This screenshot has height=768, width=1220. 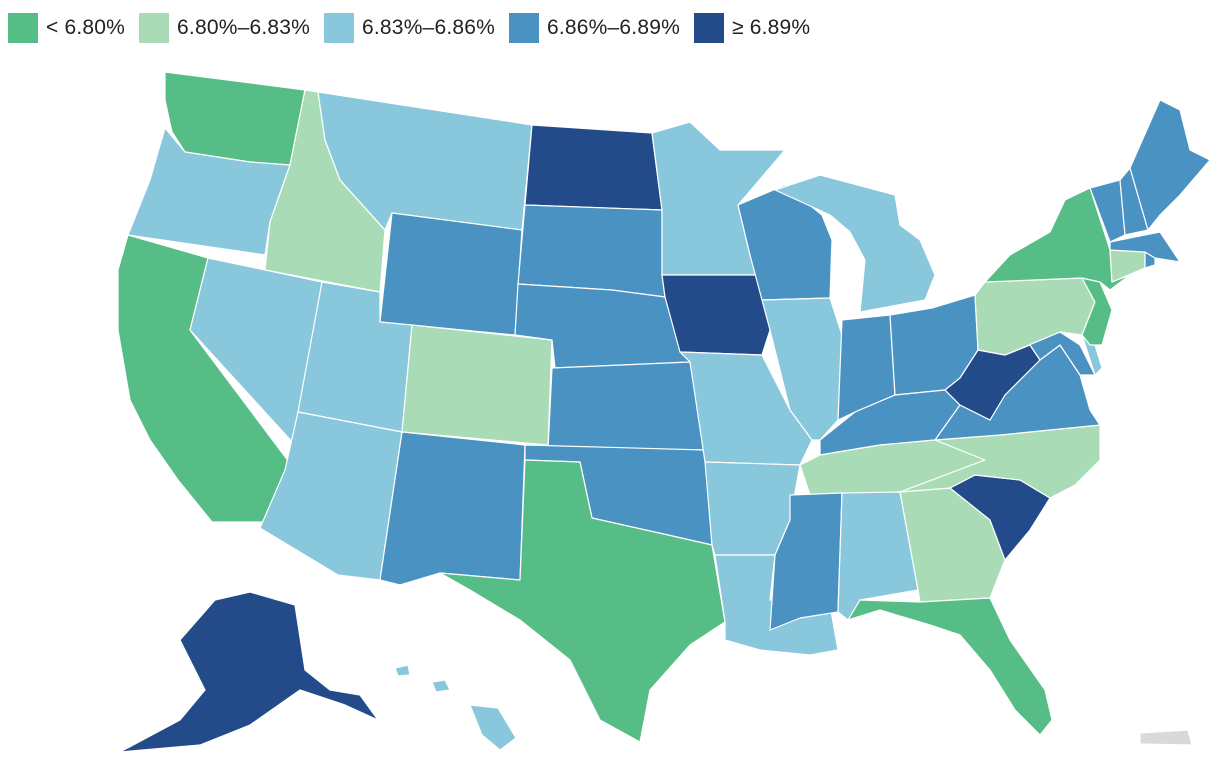 I want to click on legend-item-bin-1: < 6.80%, so click(x=66, y=28).